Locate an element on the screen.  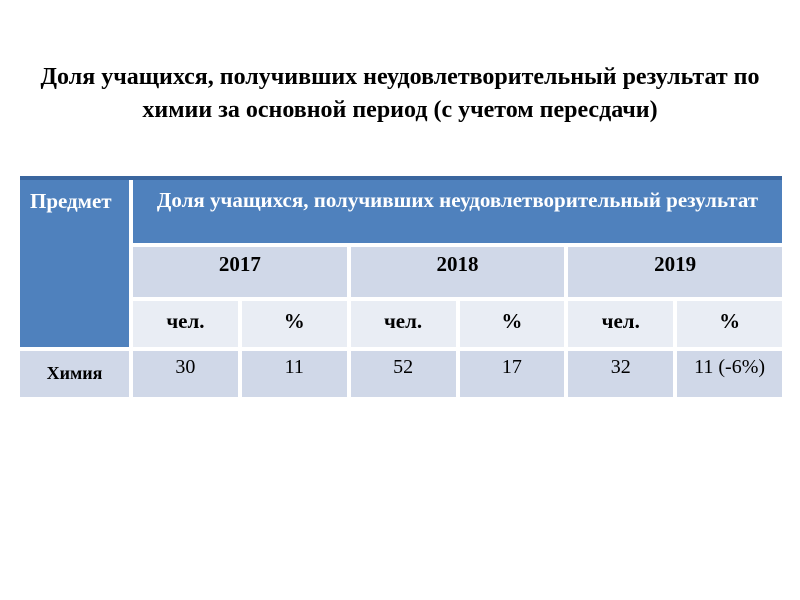
year-header-2019: 2019 is located at coordinates (675, 272).